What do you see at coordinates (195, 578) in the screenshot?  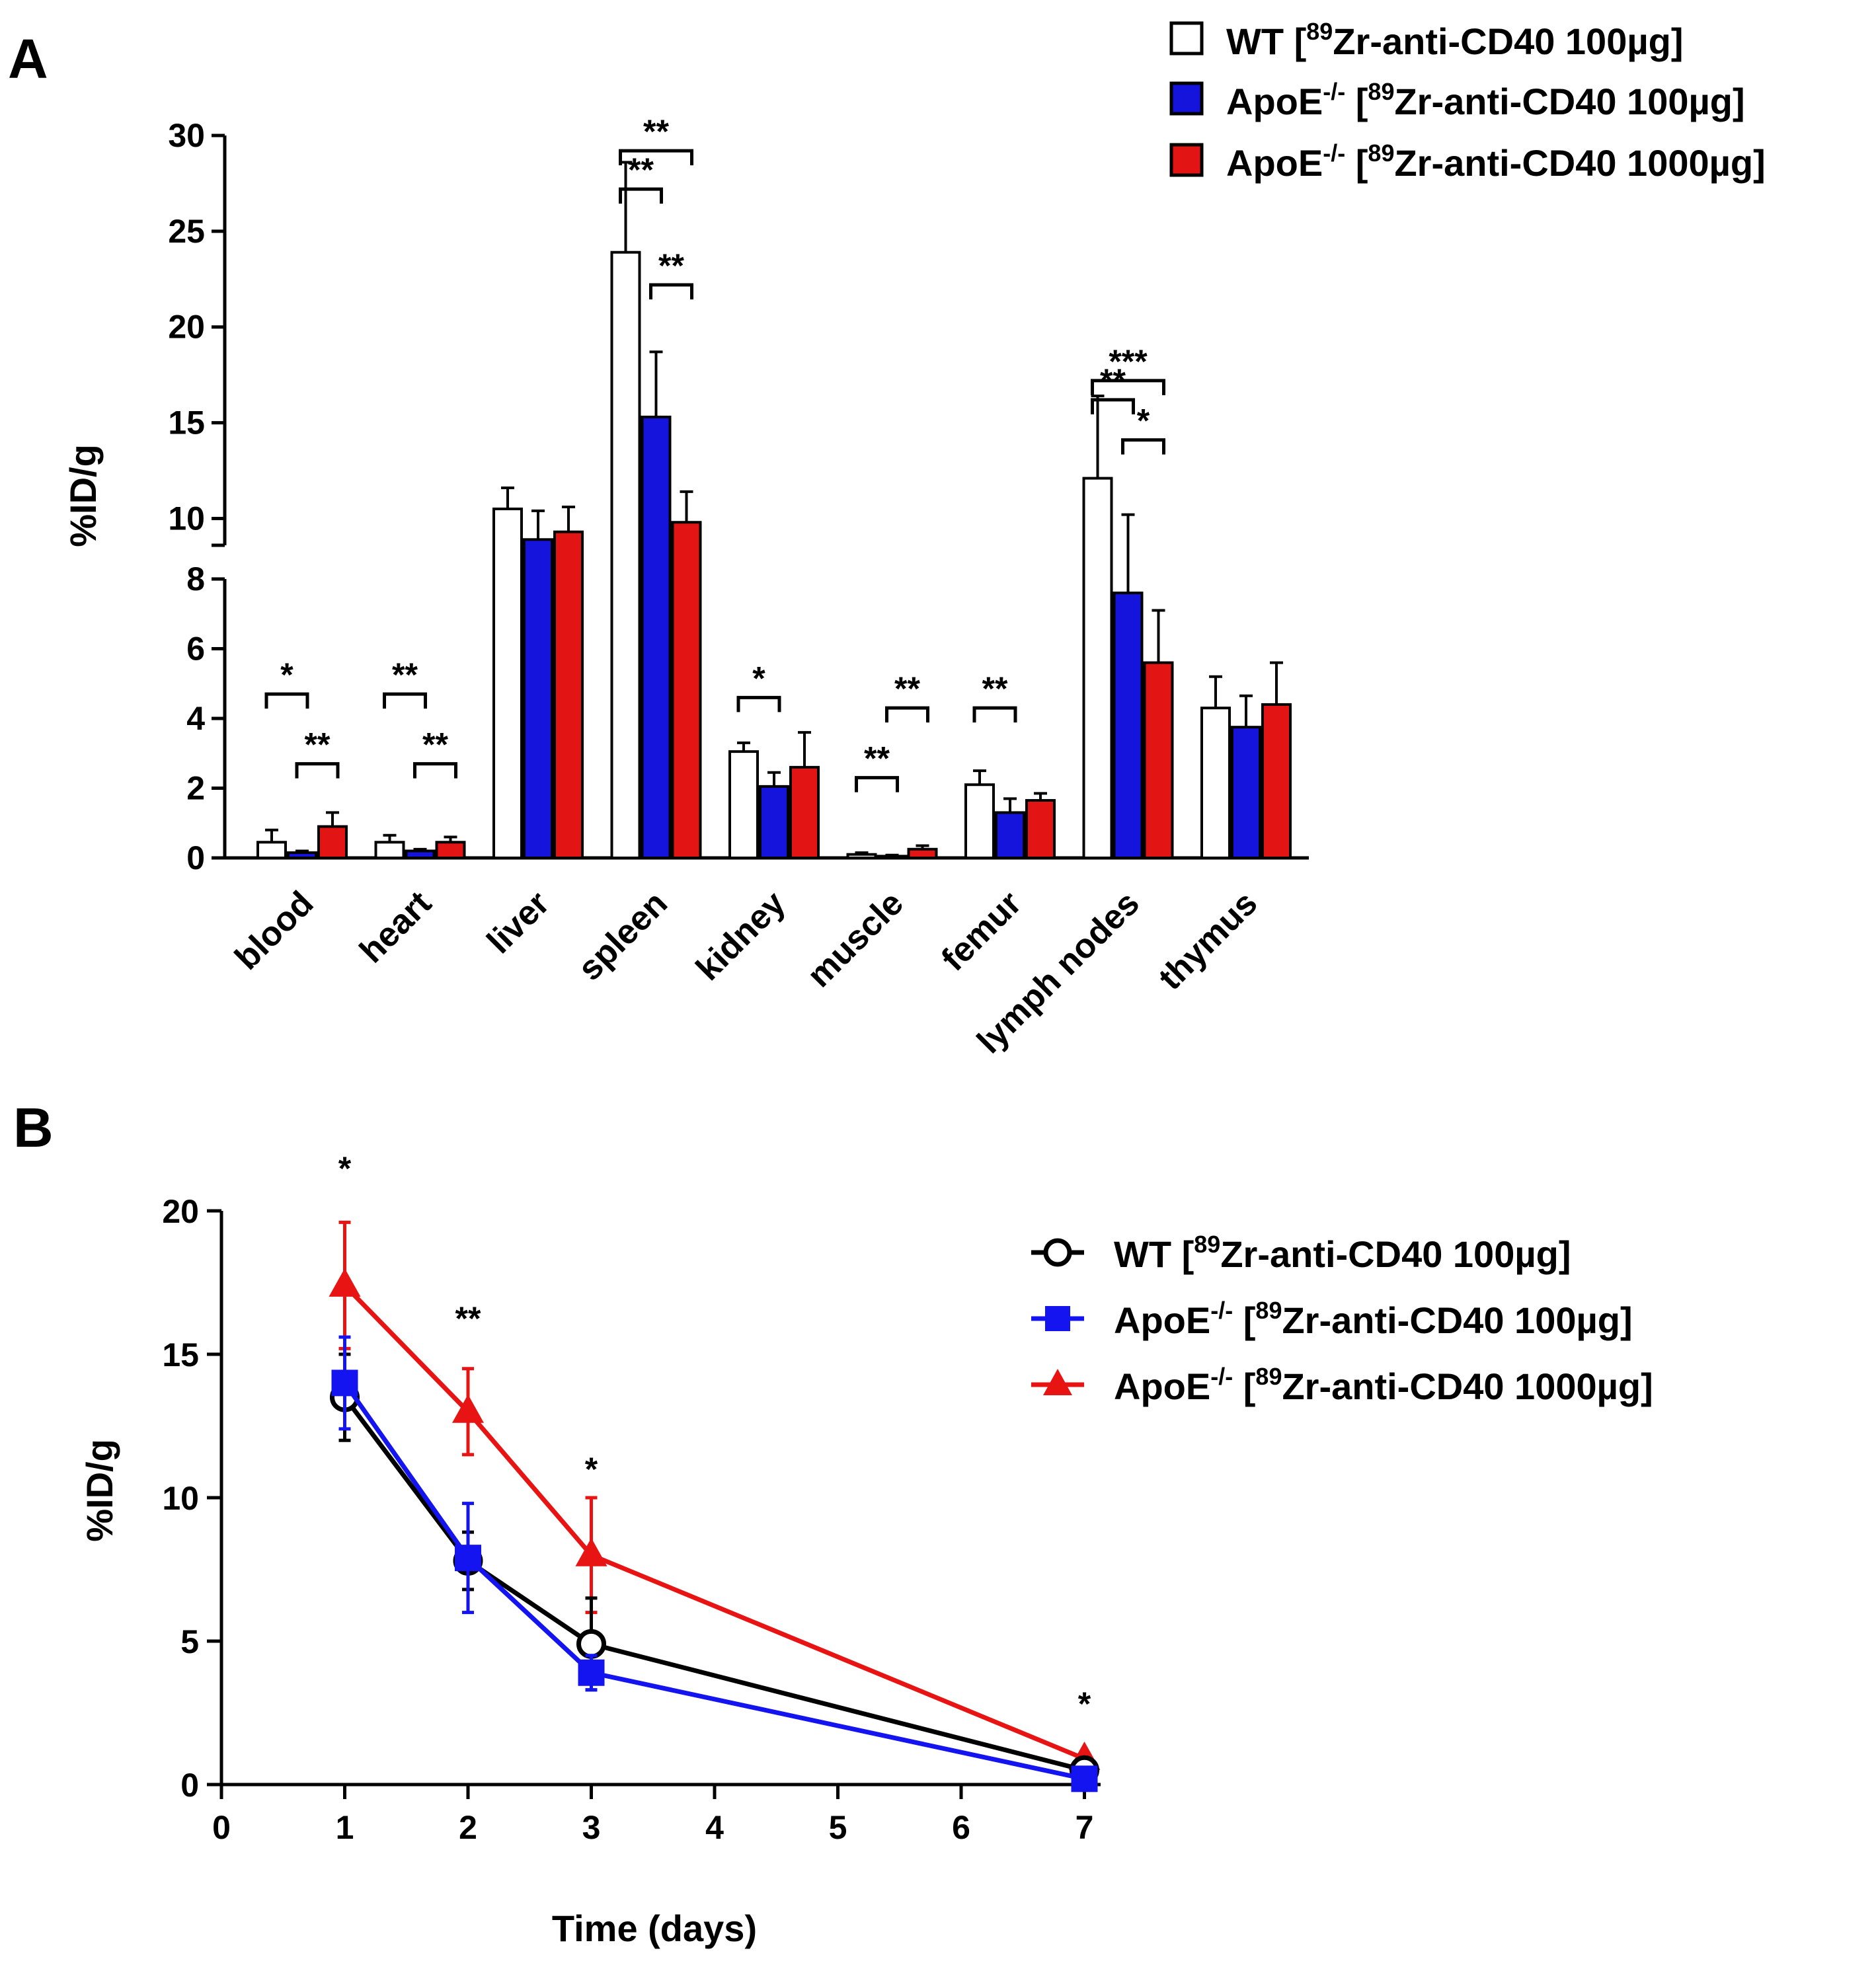 I see `y-tick-label: 8` at bounding box center [195, 578].